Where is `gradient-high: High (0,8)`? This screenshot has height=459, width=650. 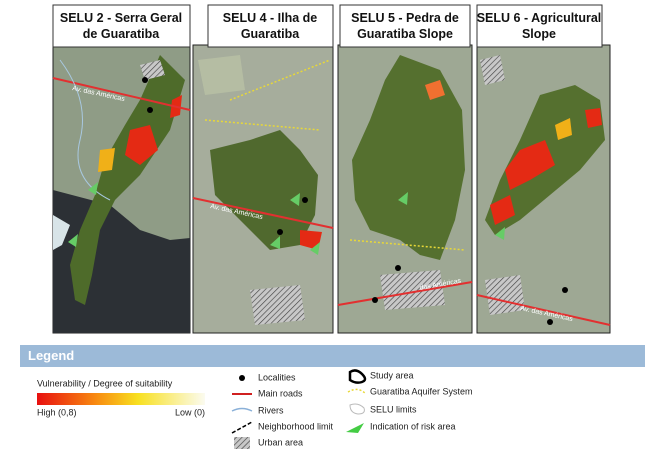 gradient-high: High (0,8) is located at coordinates (57, 412).